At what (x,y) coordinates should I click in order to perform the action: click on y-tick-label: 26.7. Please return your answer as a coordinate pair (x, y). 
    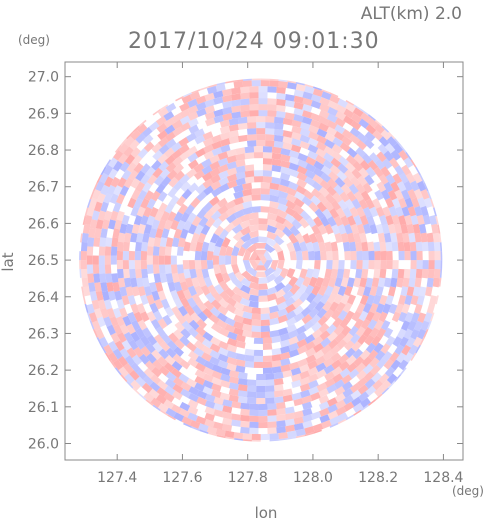
    Looking at the image, I should click on (43, 188).